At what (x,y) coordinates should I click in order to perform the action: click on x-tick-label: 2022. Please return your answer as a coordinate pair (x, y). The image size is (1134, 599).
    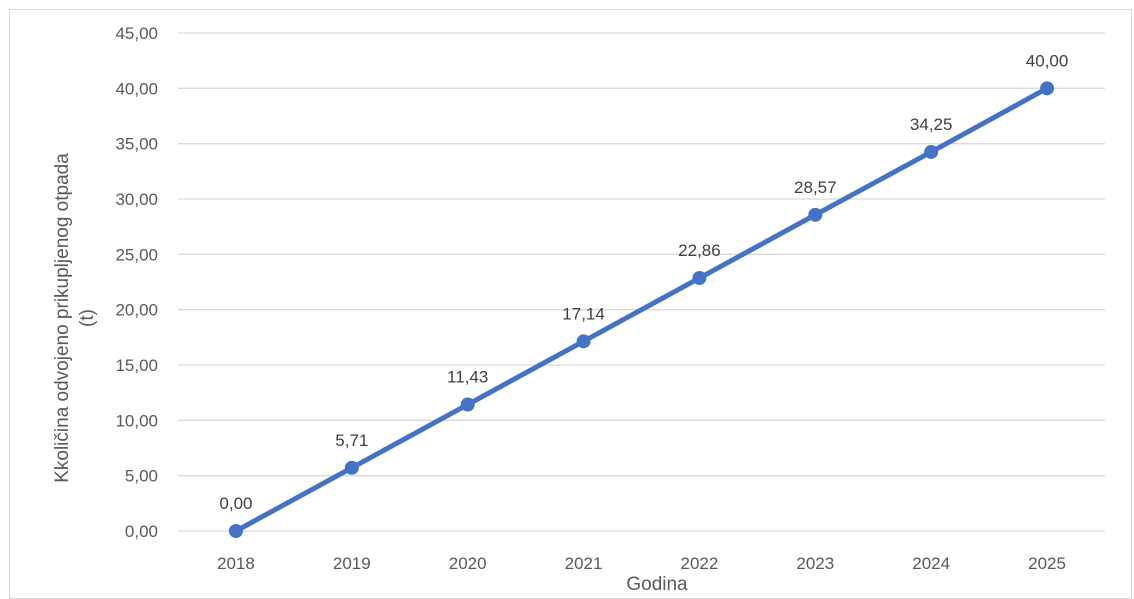
    Looking at the image, I should click on (700, 563).